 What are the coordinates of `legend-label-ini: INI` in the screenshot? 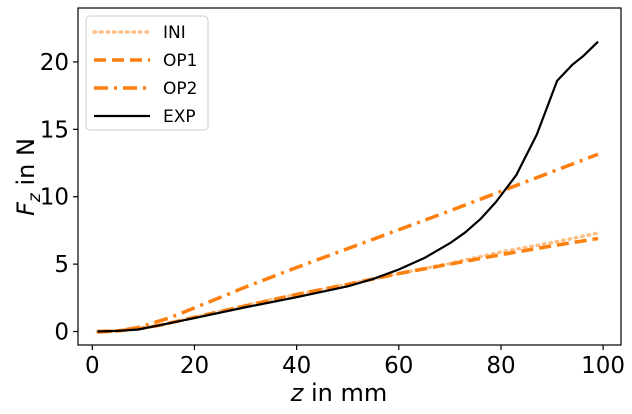 It's located at (174, 33).